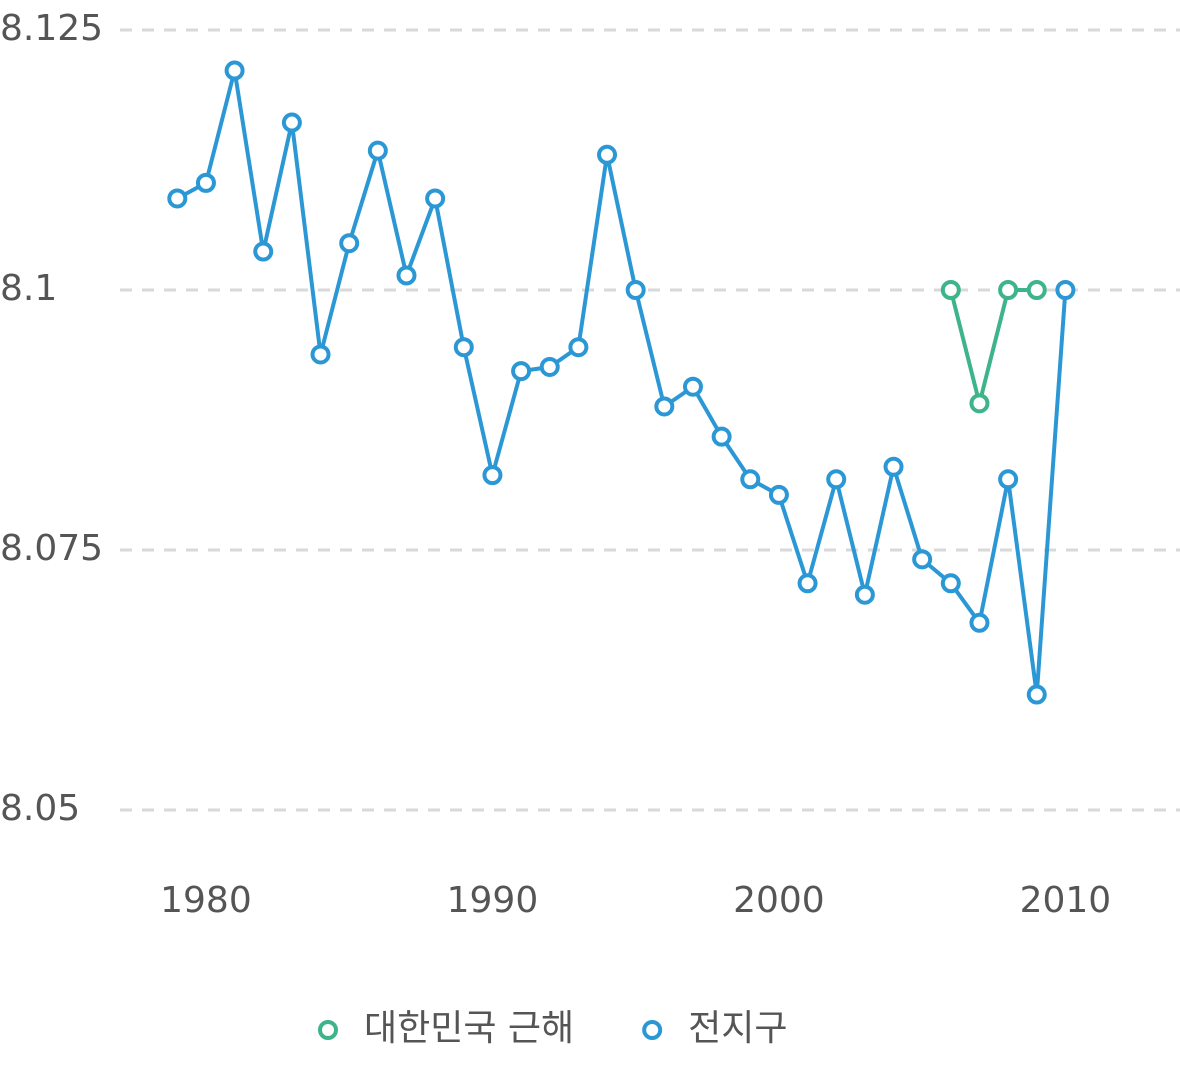 This screenshot has width=1180, height=1068. I want to click on legend-label: 전지구, so click(737, 1028).